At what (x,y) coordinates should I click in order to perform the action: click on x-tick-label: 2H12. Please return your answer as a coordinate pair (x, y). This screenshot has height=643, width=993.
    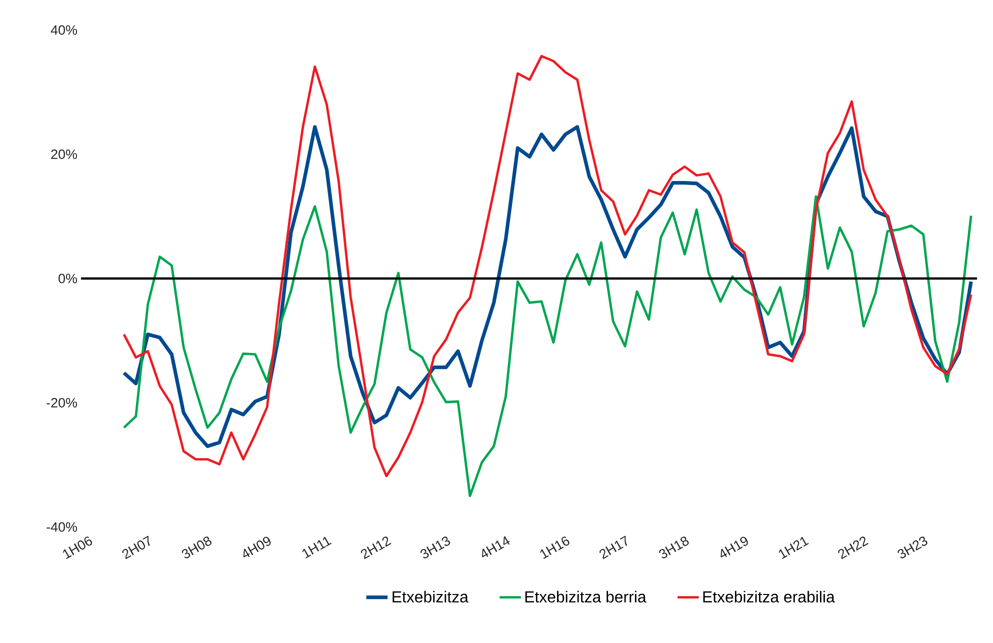
    Looking at the image, I should click on (376, 548).